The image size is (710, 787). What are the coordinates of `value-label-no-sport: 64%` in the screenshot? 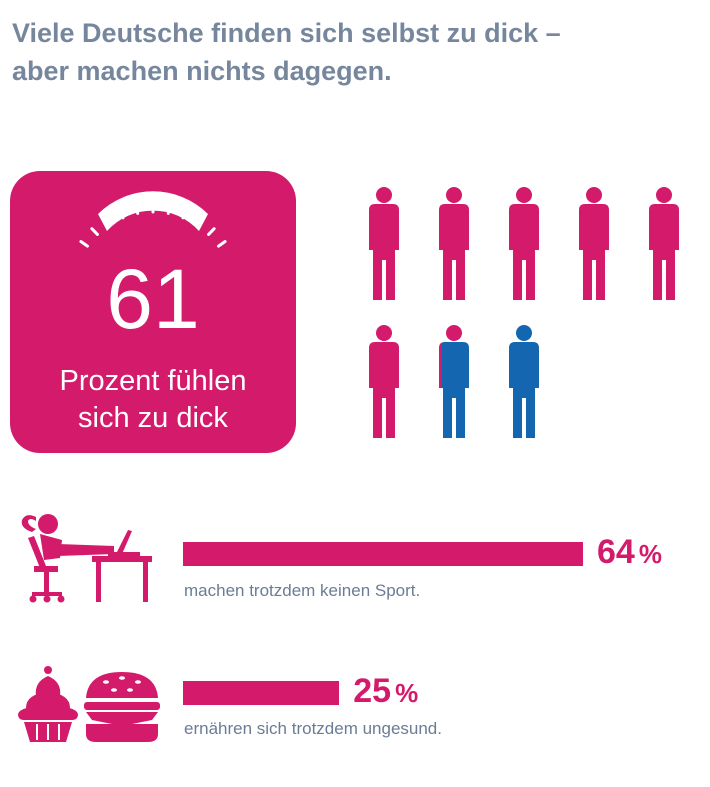 It's located at (629, 553).